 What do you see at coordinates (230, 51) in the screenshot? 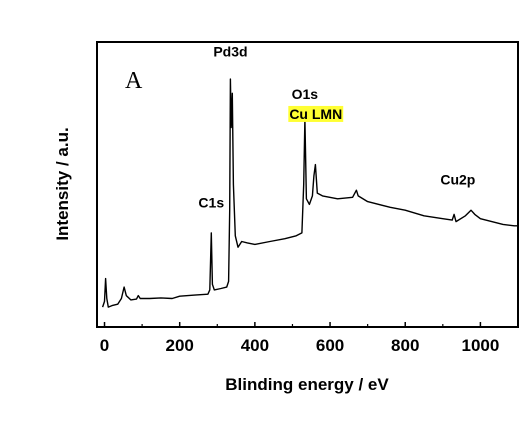
I see `peak-label: Pd3d` at bounding box center [230, 51].